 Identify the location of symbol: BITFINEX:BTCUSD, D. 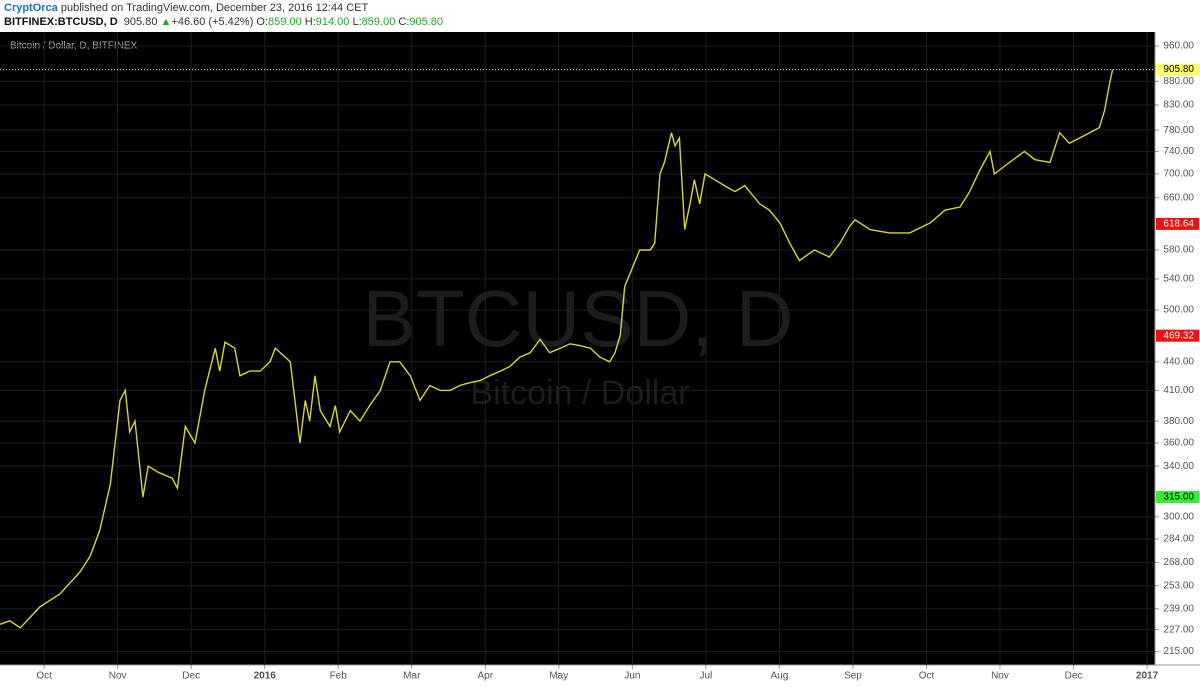
(61, 22).